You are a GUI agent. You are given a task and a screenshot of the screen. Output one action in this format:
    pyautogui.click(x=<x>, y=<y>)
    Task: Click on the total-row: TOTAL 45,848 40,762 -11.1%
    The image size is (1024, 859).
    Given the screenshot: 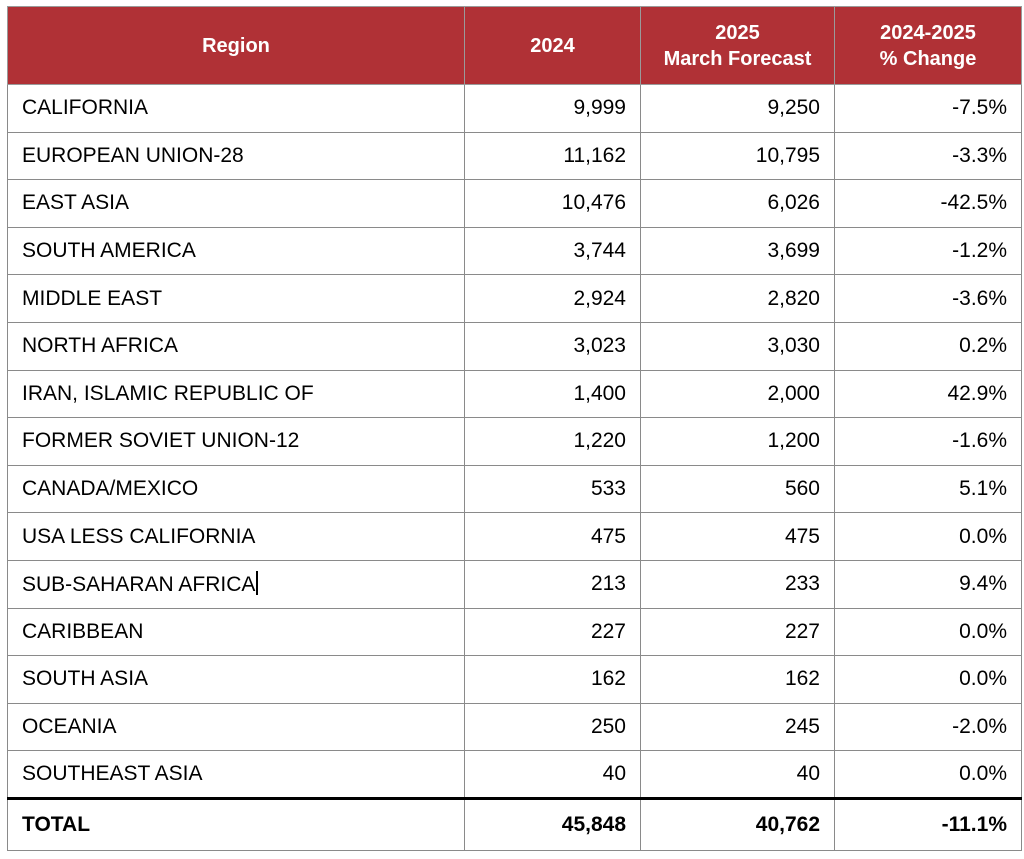 What is the action you would take?
    pyautogui.click(x=514, y=823)
    